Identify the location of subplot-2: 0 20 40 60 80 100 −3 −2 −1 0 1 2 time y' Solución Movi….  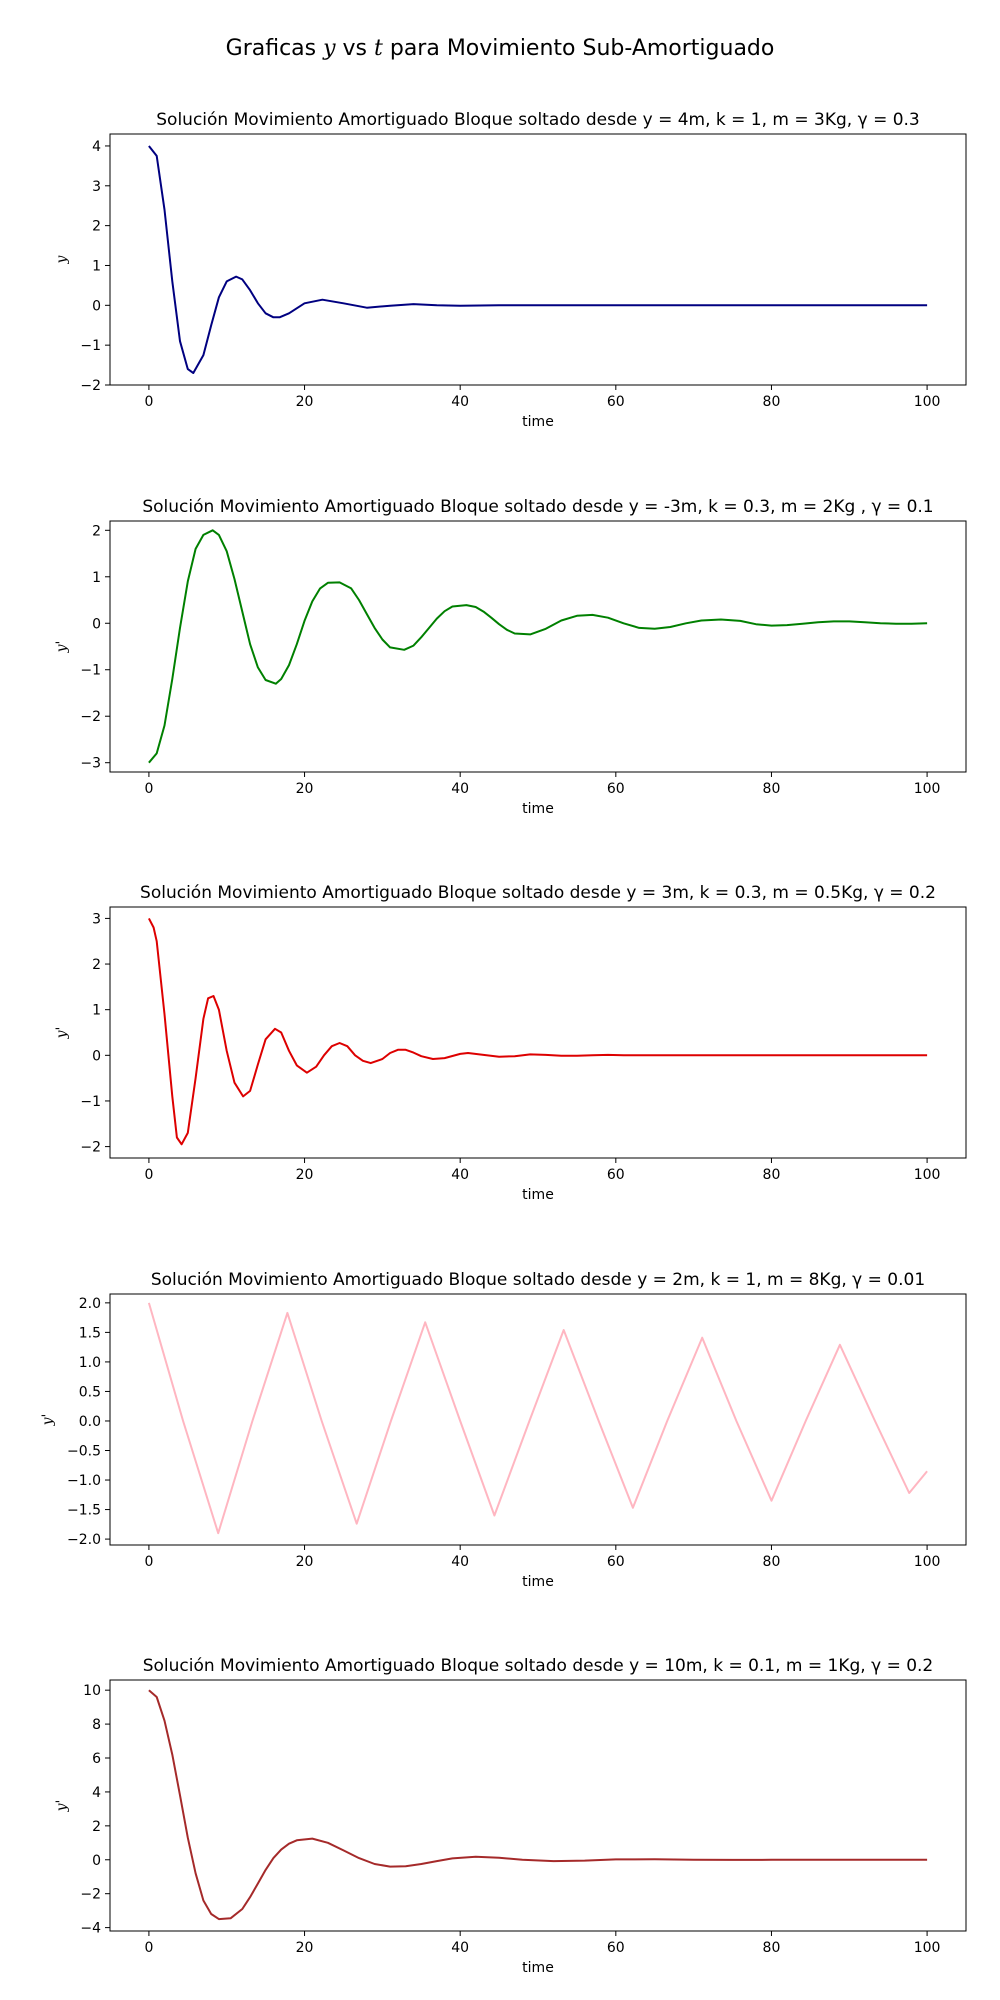
(510, 657).